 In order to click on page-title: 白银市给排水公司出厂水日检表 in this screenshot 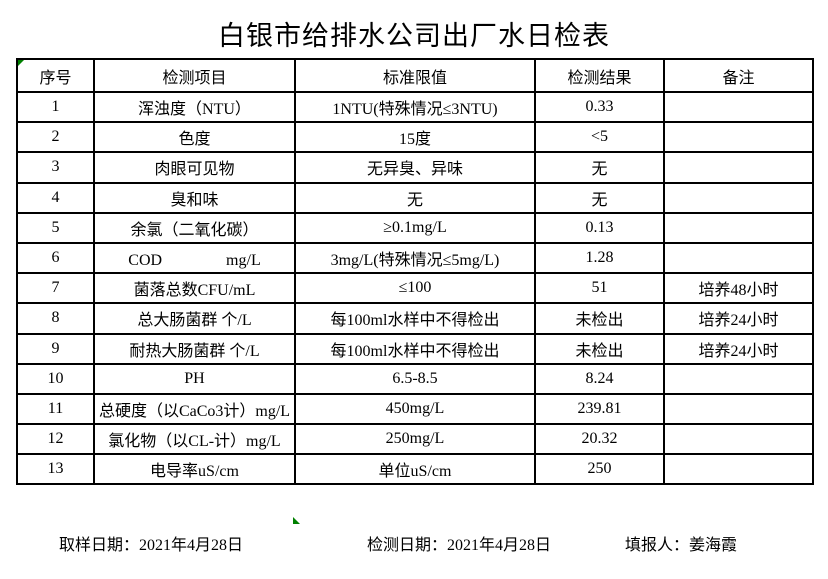, I will do `click(414, 36)`.